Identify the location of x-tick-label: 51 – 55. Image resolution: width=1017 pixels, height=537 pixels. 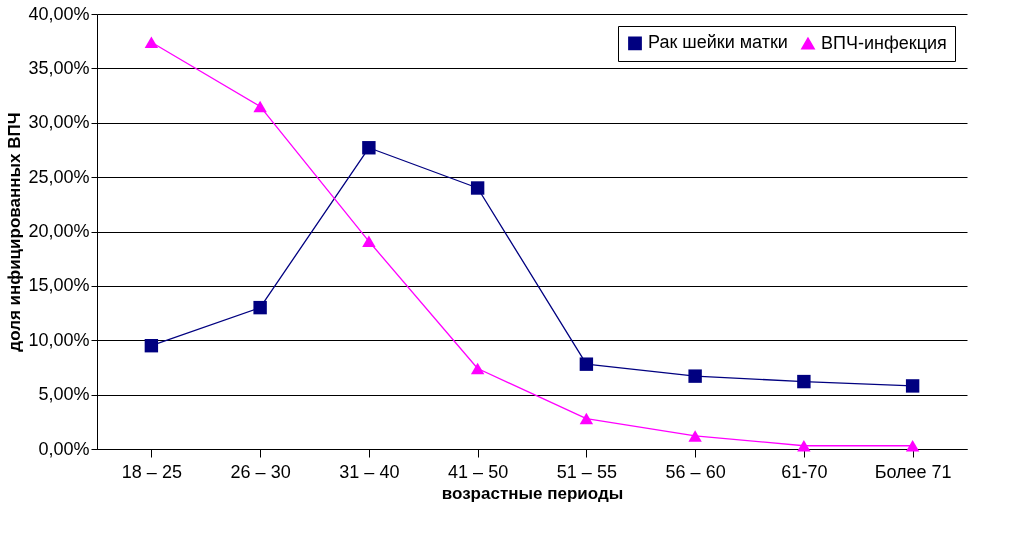
(586, 471).